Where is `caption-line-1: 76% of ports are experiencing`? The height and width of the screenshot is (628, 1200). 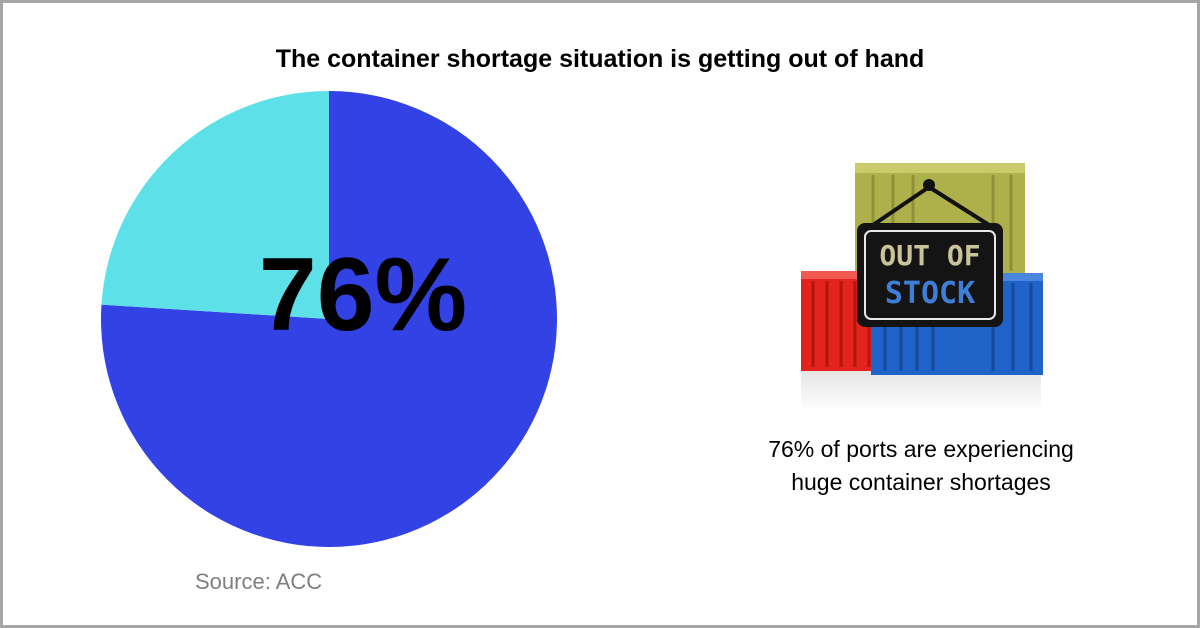
caption-line-1: 76% of ports are experiencing is located at coordinates (921, 449).